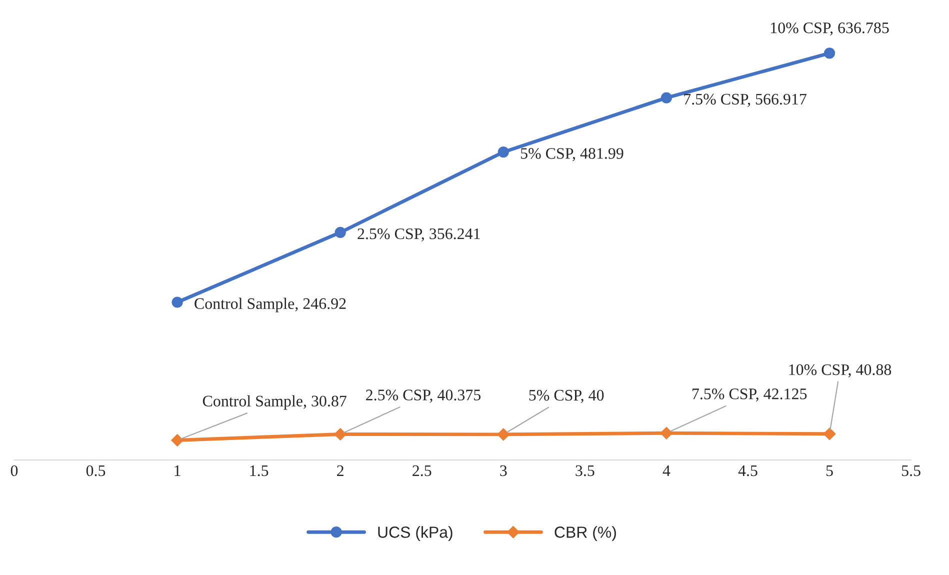 This screenshot has height=575, width=949. Describe the element at coordinates (177, 470) in the screenshot. I see `x-tick-label: 1` at that location.